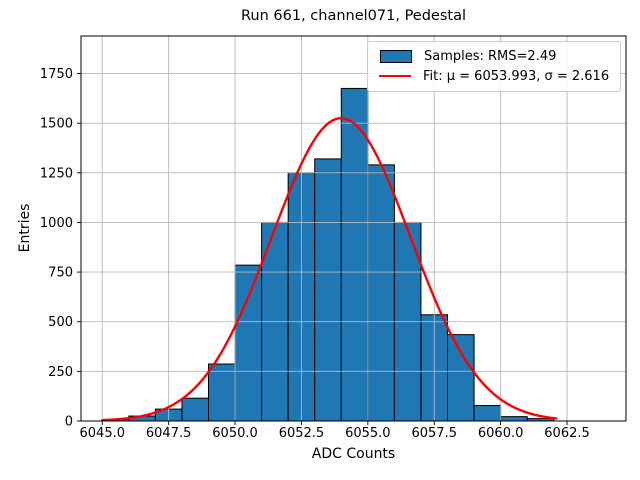  What do you see at coordinates (69, 422) in the screenshot?
I see `y-tick-label: 0` at bounding box center [69, 422].